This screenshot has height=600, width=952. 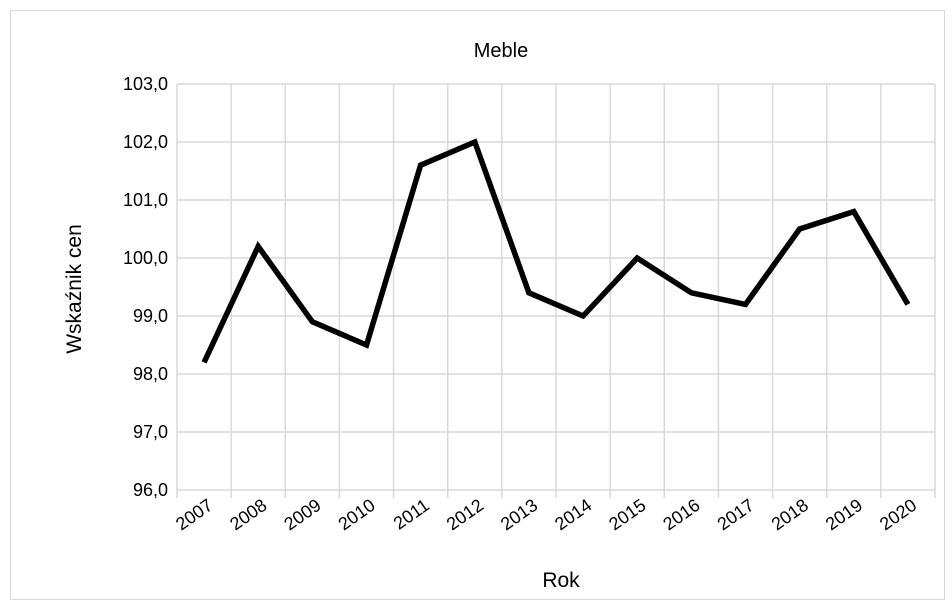 I want to click on x-tick-label: 2008, so click(x=248, y=514).